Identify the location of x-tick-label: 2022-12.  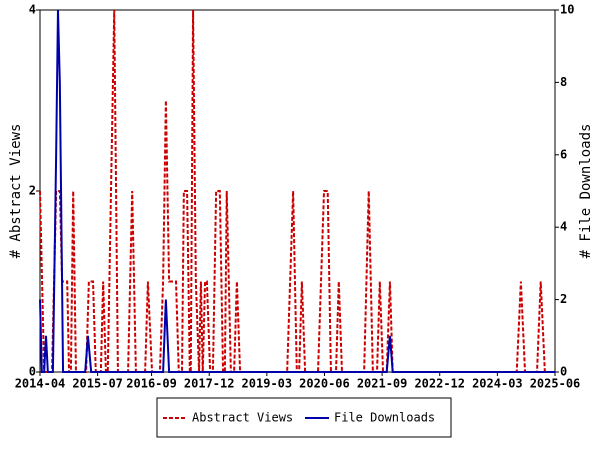
(439, 384).